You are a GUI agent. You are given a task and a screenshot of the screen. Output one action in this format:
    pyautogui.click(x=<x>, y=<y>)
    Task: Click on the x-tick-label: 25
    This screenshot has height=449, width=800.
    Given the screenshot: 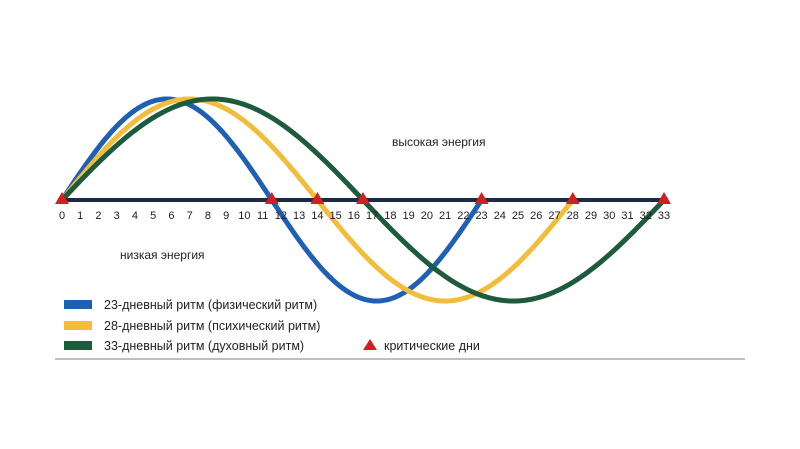 What is the action you would take?
    pyautogui.click(x=518, y=216)
    